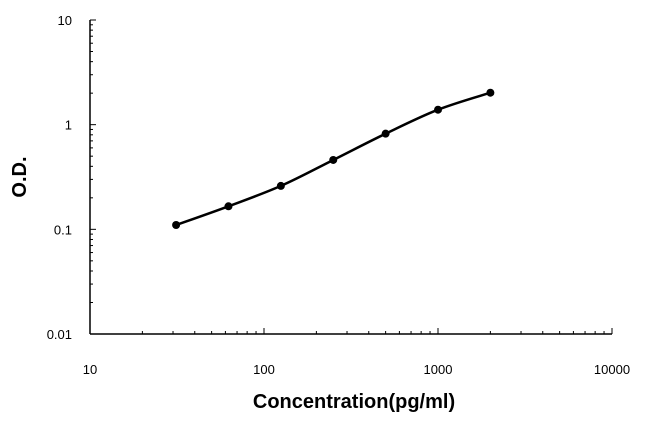 This screenshot has width=650, height=427. What do you see at coordinates (90, 369) in the screenshot?
I see `x-tick-label: 10` at bounding box center [90, 369].